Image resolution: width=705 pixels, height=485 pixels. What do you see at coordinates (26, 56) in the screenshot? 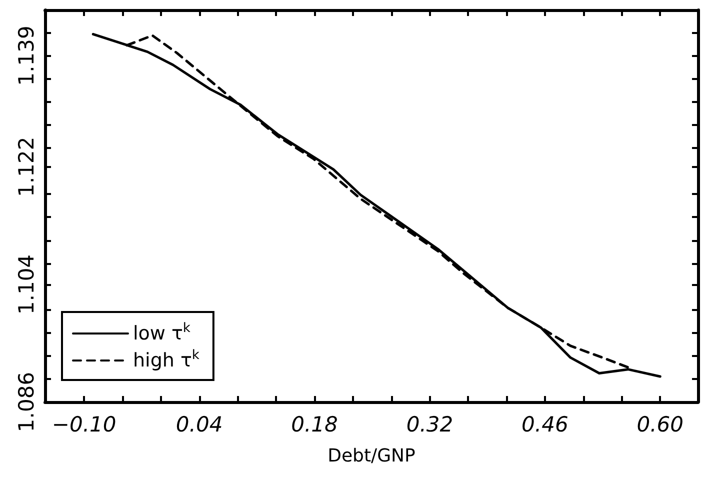
I see `y-tick-label: 1.139` at bounding box center [26, 56].